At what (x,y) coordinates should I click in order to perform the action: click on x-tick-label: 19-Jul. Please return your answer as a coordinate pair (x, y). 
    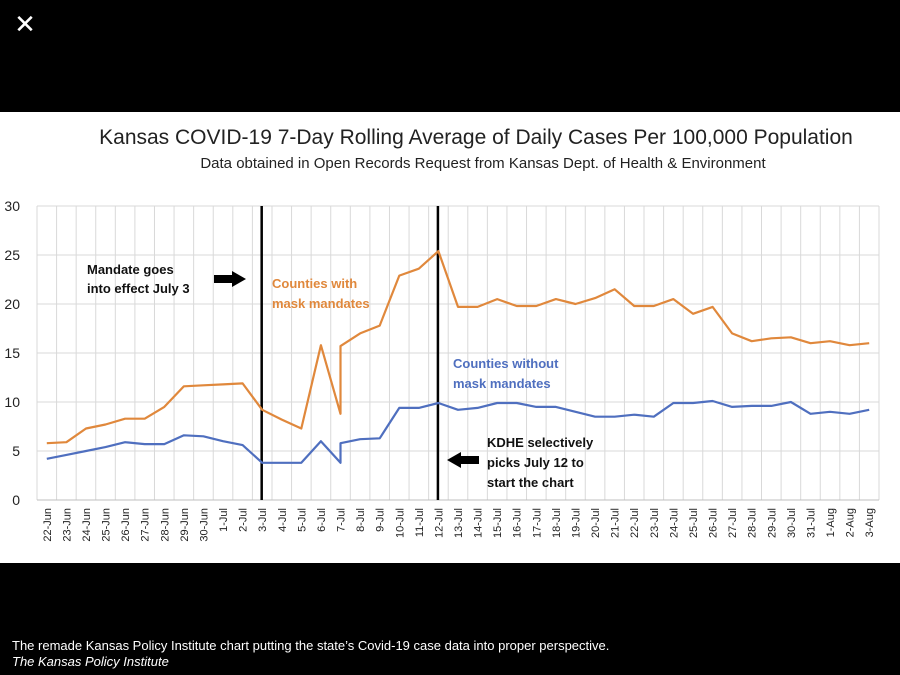
    Looking at the image, I should click on (576, 523).